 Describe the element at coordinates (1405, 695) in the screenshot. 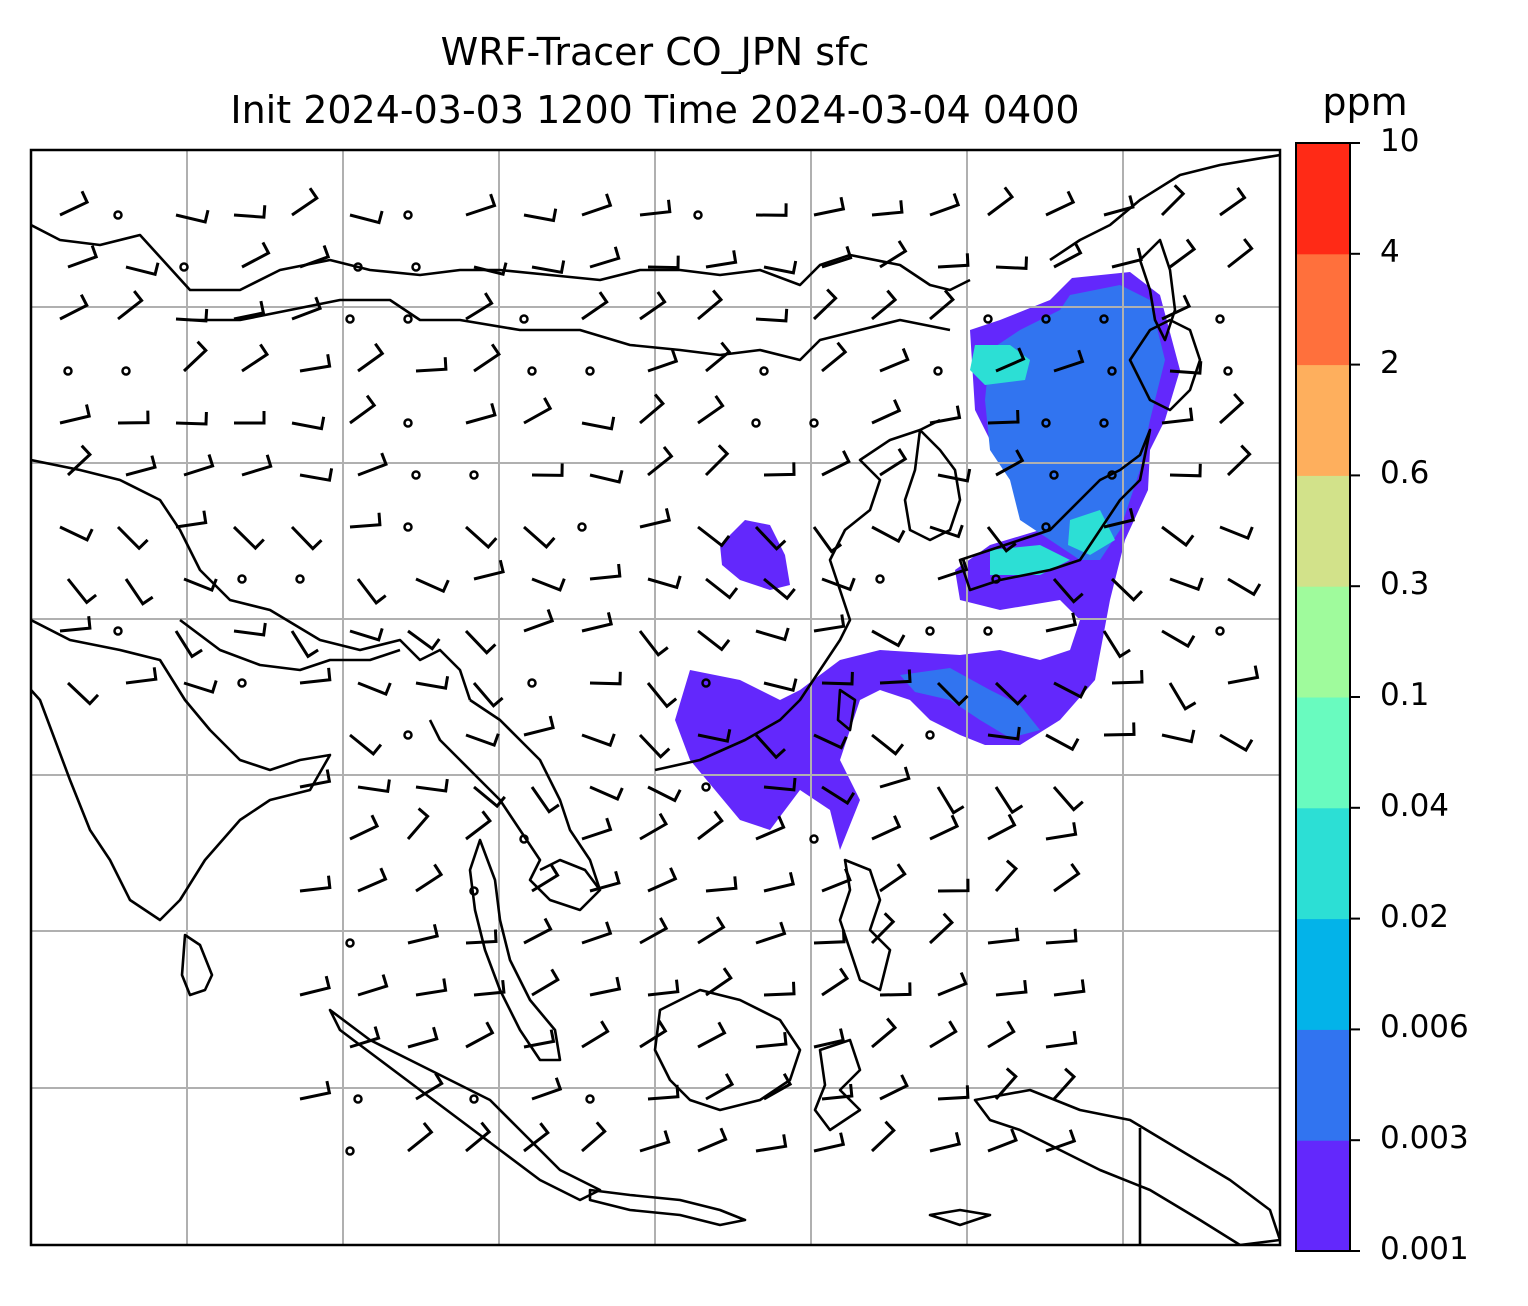

I see `colorbar-tick-label: 0.1` at that location.